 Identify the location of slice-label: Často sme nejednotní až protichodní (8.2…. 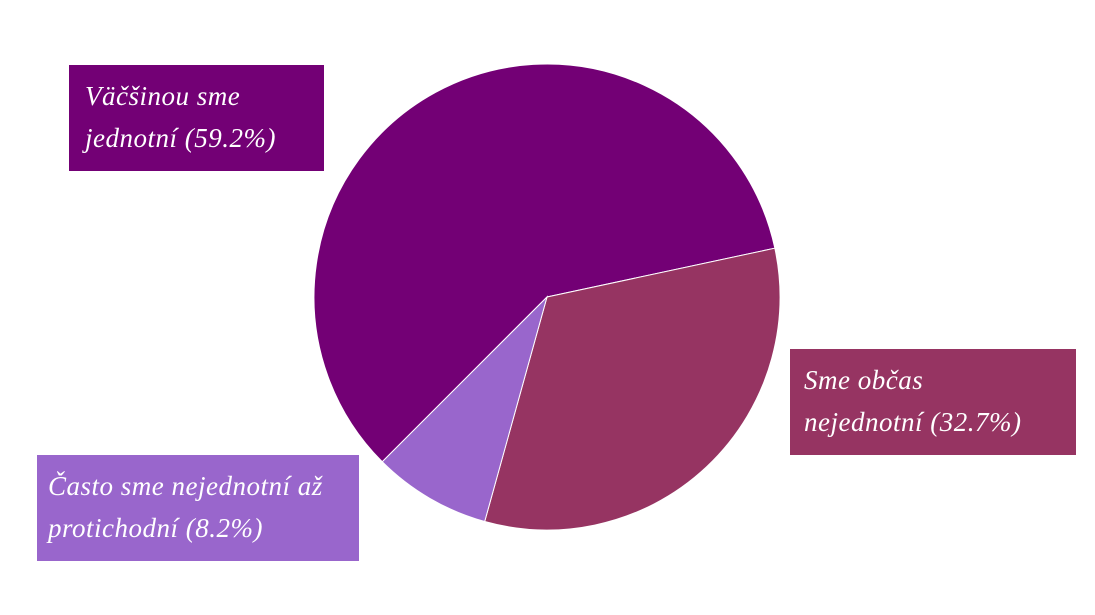
(198, 508).